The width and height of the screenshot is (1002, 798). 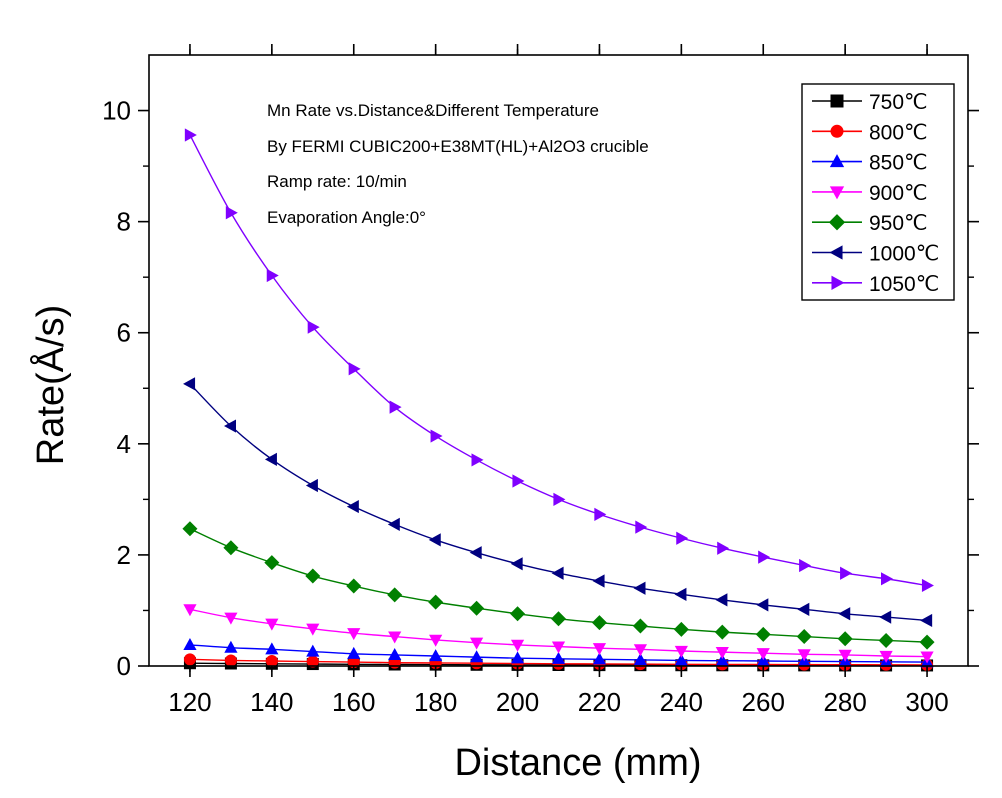 I want to click on y-tick-label: 2, so click(x=124, y=555).